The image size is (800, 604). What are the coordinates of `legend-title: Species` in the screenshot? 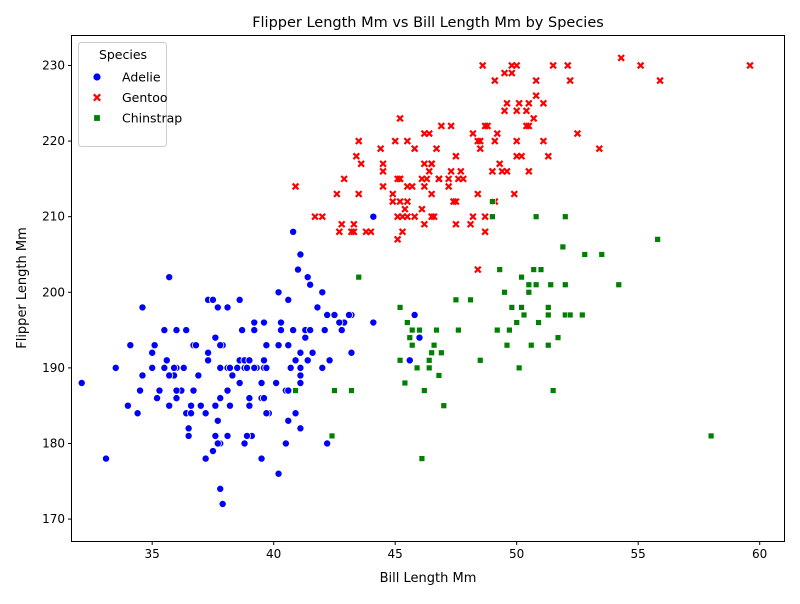 It's located at (123, 54).